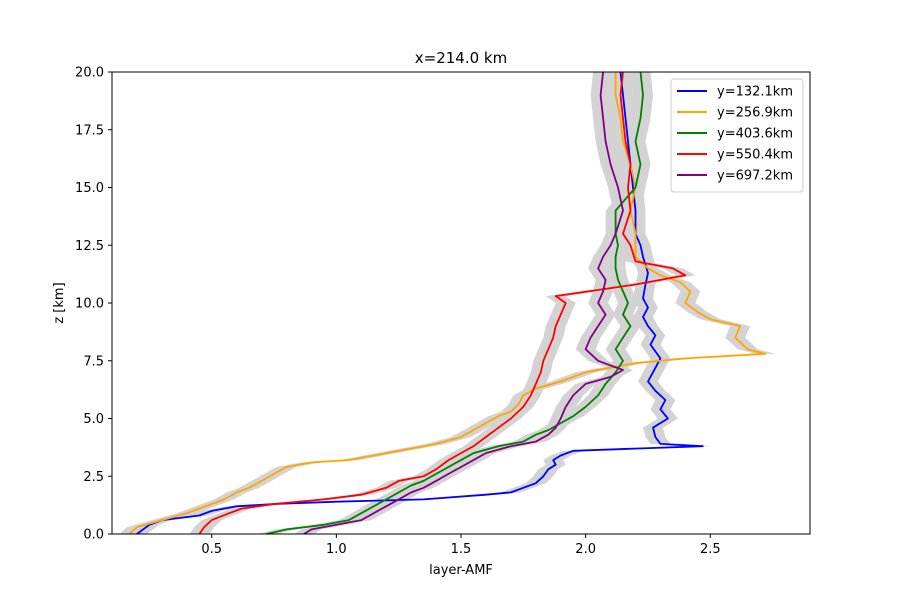  I want to click on legend-label-2: y=256.9km, so click(755, 113).